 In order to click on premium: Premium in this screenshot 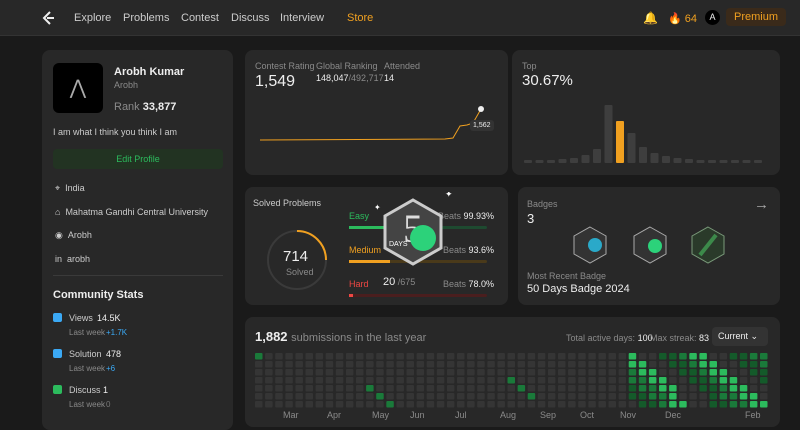, I will do `click(756, 17)`.